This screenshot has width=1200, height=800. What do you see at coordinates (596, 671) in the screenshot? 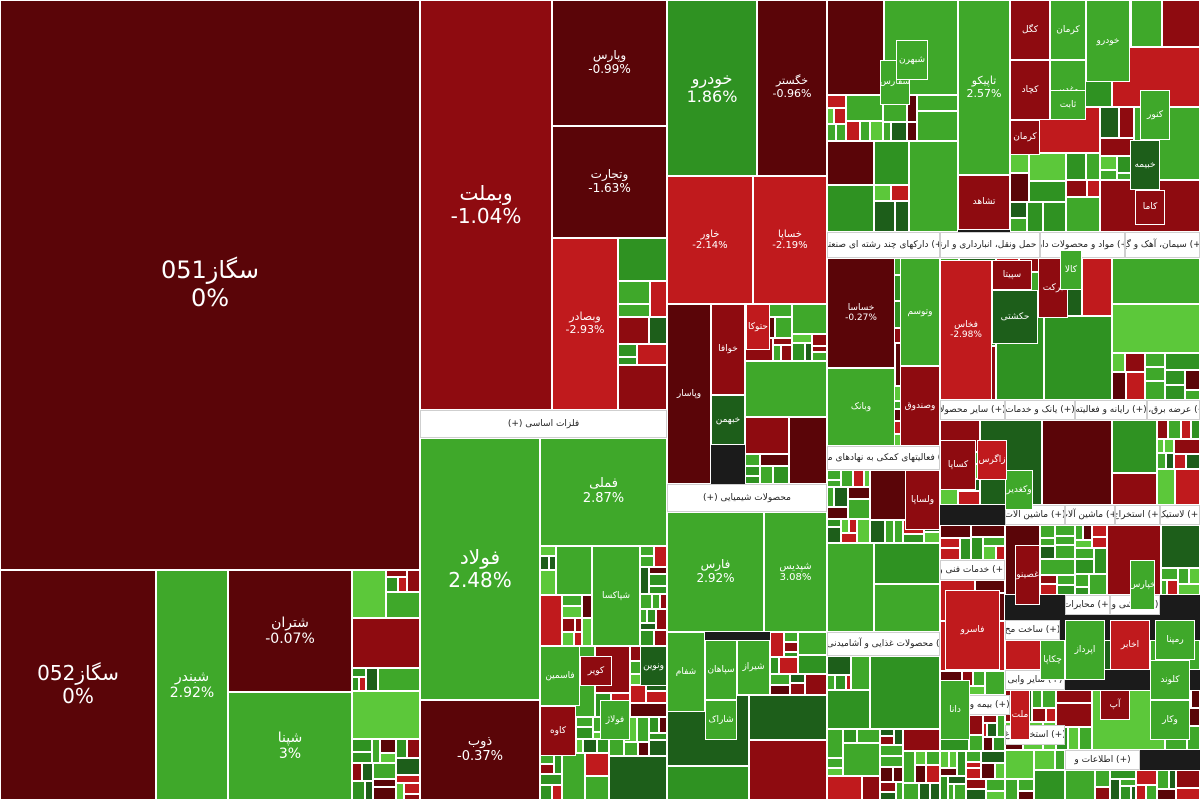
I see `stock-tile: کویر` at bounding box center [596, 671].